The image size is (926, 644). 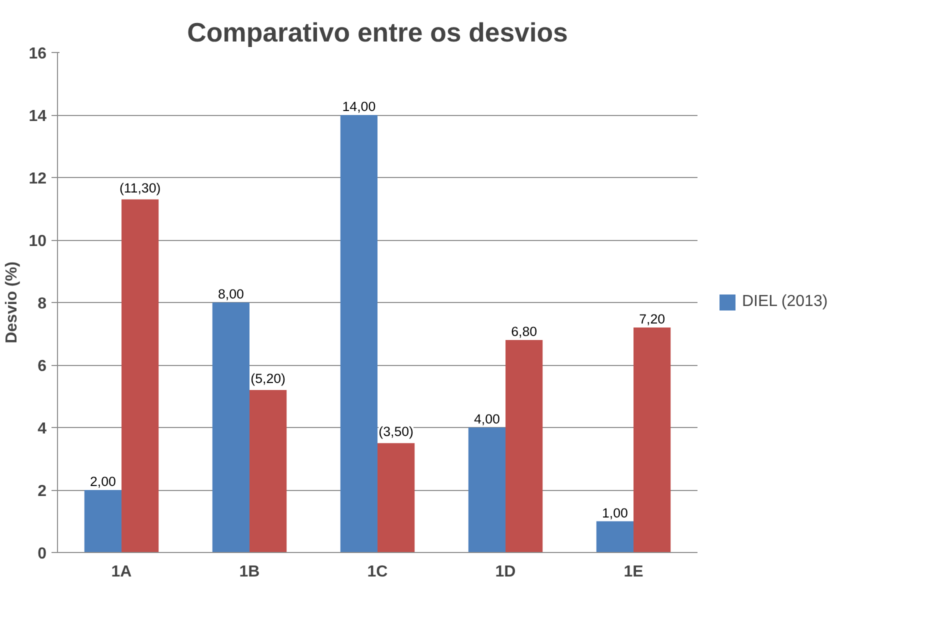 I want to click on data-label: (5,20), so click(x=268, y=378).